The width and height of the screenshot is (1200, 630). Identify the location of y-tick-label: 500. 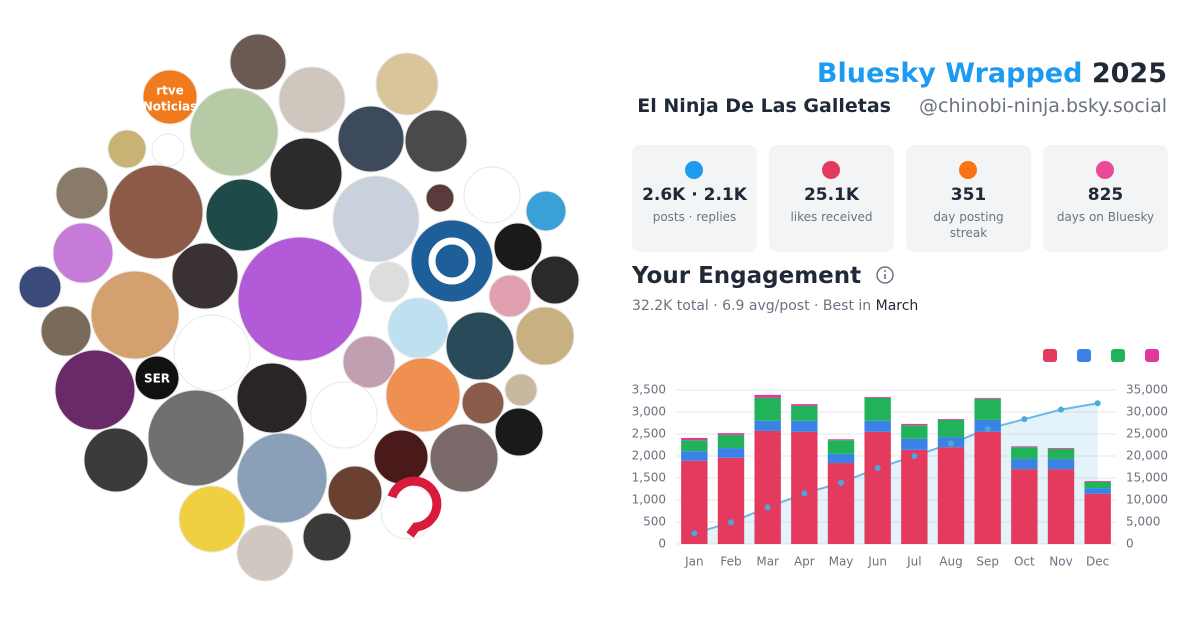
(654, 522).